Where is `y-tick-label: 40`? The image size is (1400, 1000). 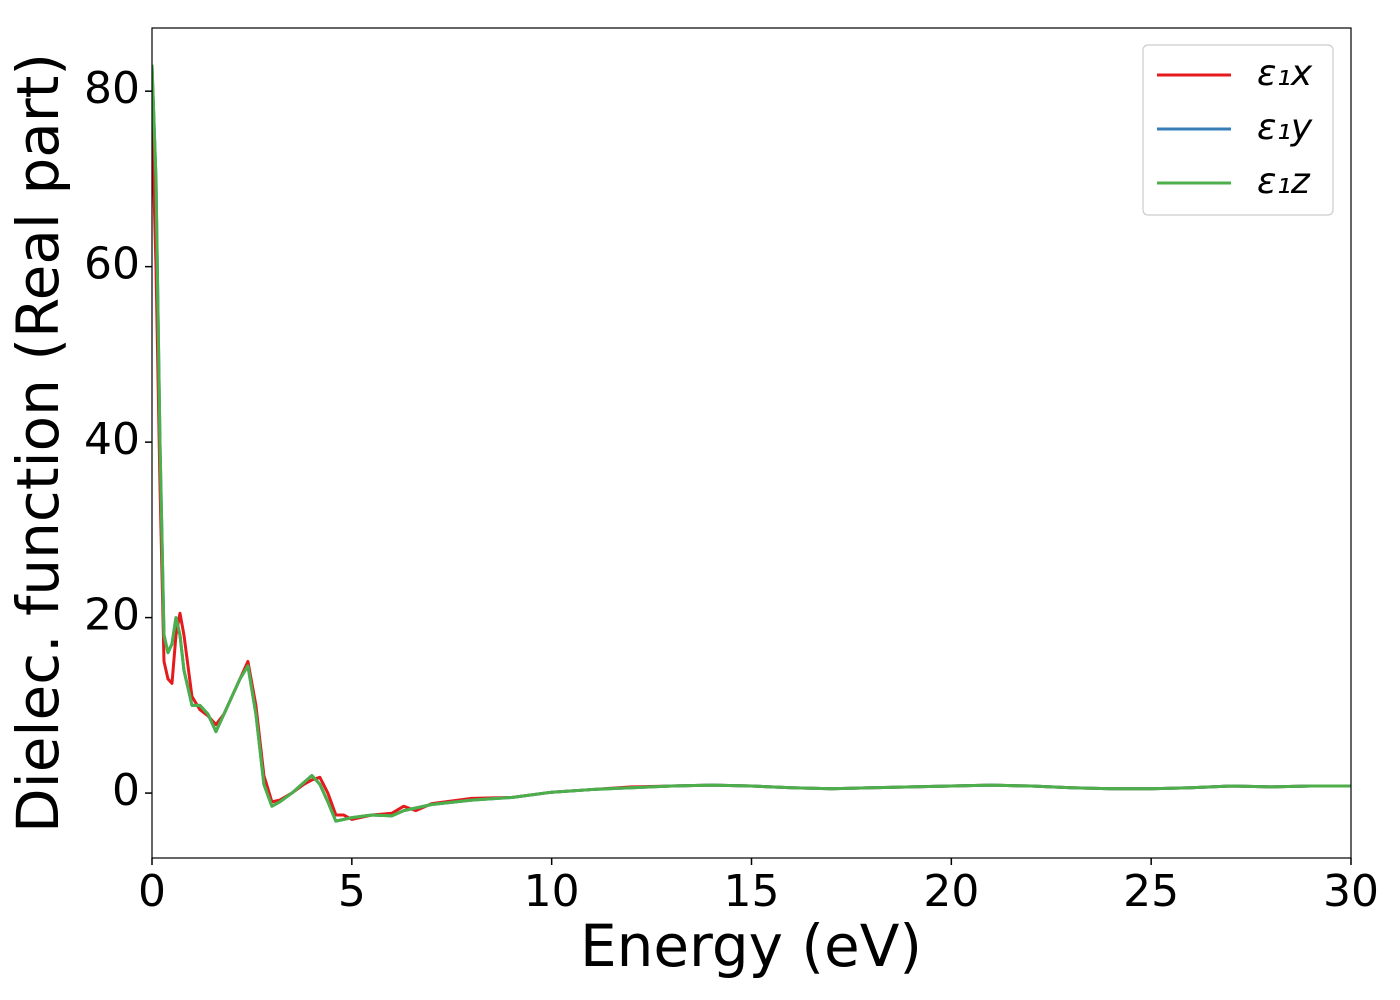 y-tick-label: 40 is located at coordinates (112, 439).